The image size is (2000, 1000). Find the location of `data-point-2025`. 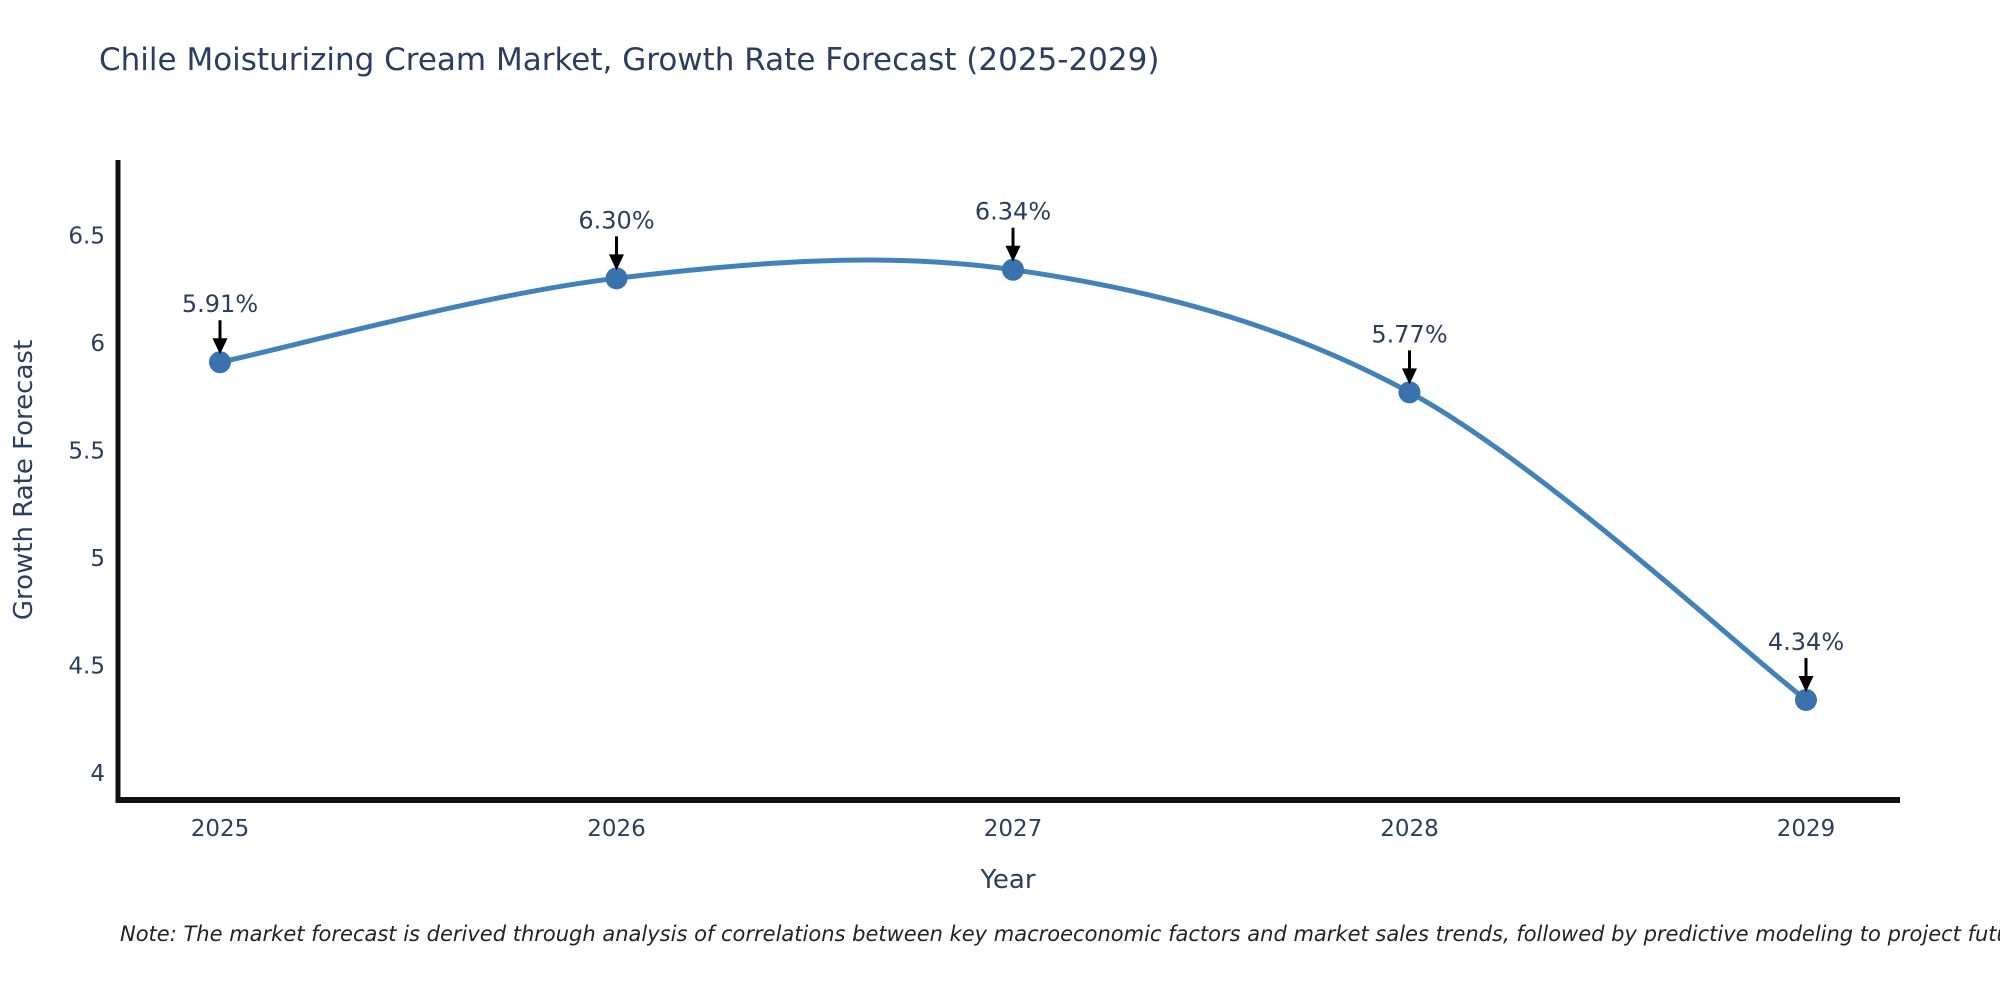

data-point-2025 is located at coordinates (220, 362).